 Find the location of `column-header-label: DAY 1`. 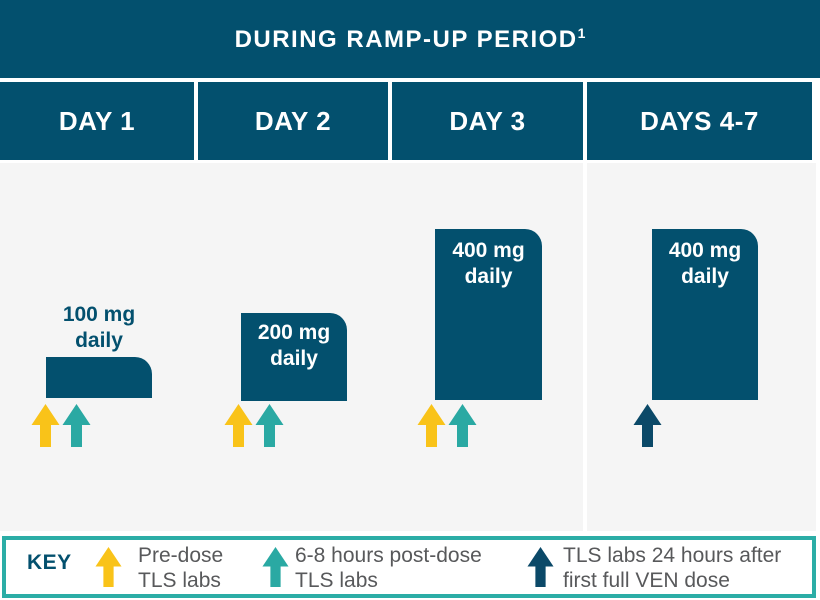

column-header-label: DAY 1 is located at coordinates (97, 120).